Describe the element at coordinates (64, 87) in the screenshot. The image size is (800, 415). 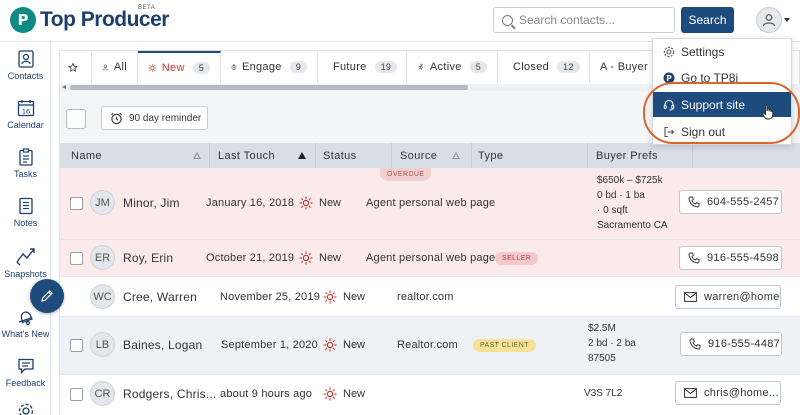
I see `scroll-left-arrow` at that location.